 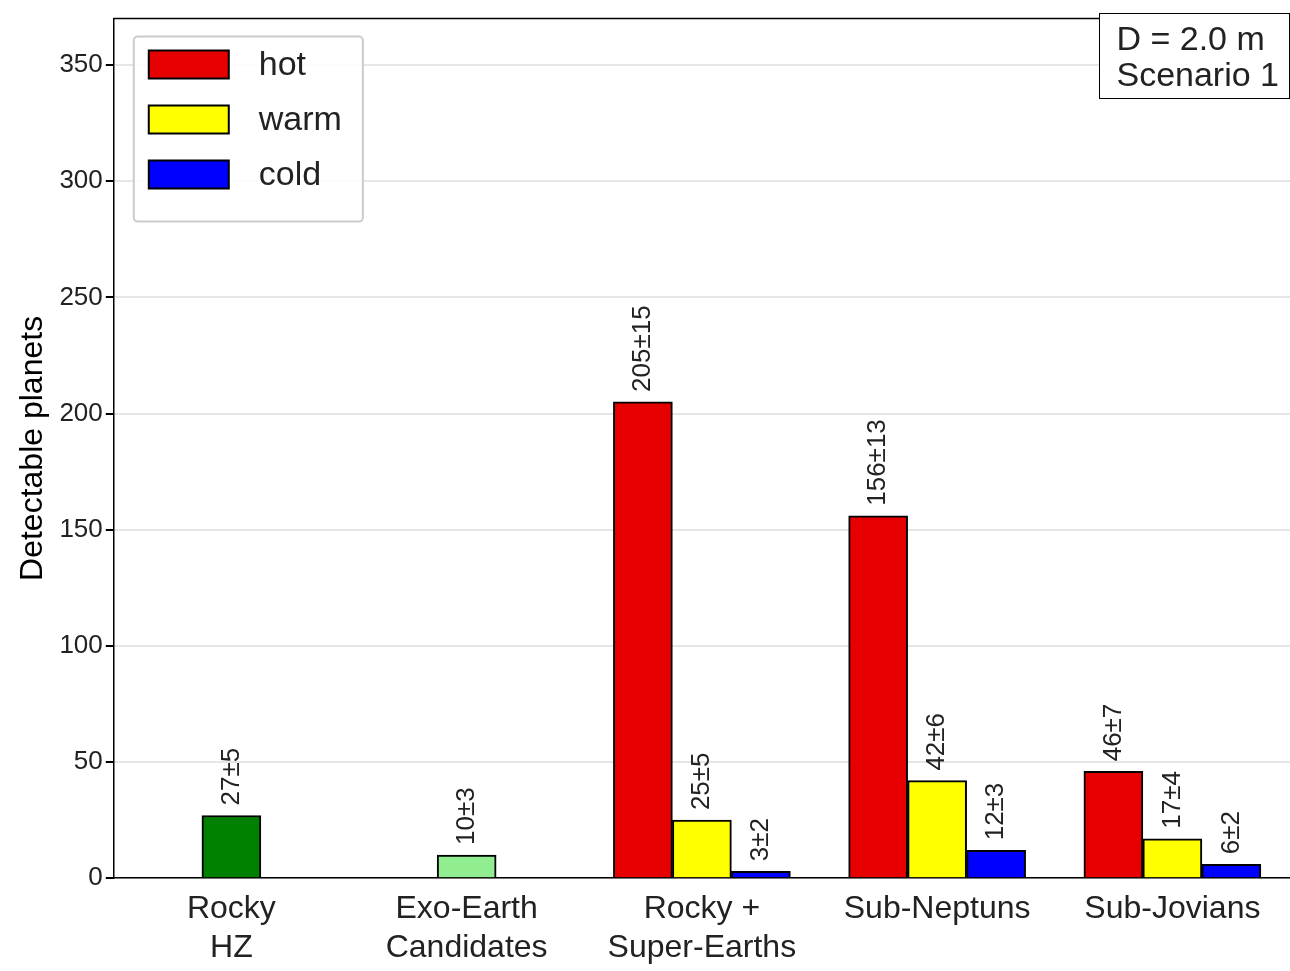 I want to click on y-tick-label: 250, so click(x=81, y=295).